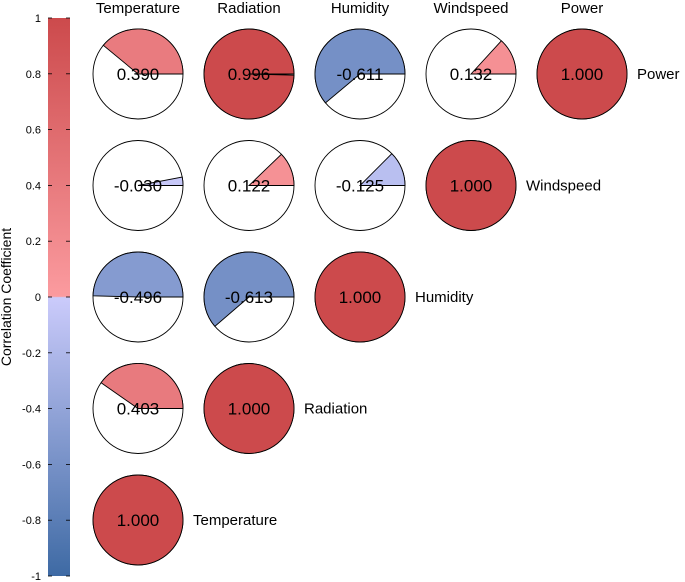  Describe the element at coordinates (444, 297) in the screenshot. I see `row-label-humidity: Humidity` at that location.